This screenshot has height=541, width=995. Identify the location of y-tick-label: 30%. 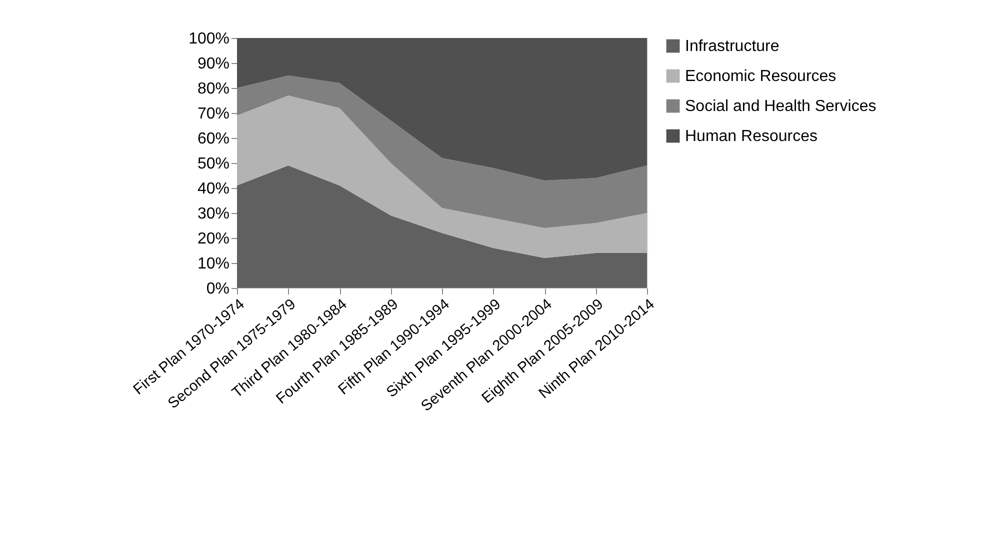
(213, 214).